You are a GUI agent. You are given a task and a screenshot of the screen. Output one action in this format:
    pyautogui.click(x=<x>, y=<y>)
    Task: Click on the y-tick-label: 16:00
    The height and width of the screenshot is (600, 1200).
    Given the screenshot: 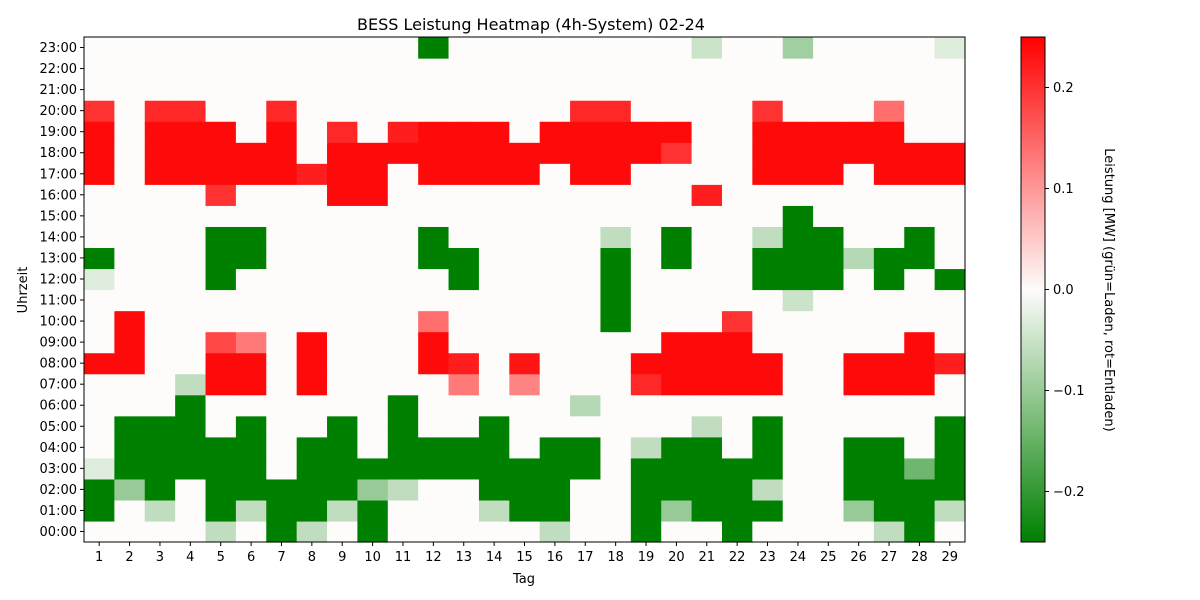 What is the action you would take?
    pyautogui.click(x=58, y=195)
    